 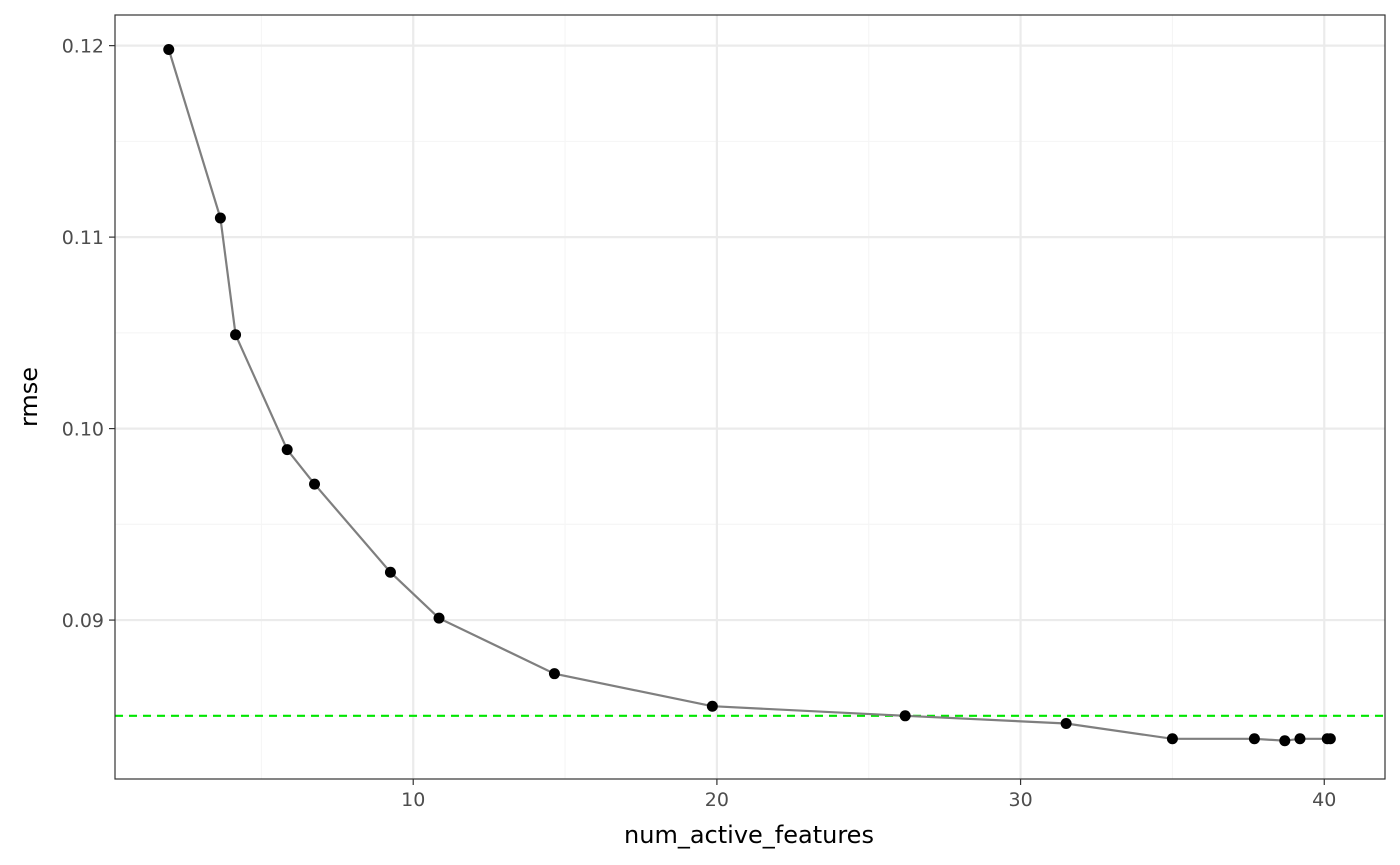 What do you see at coordinates (413, 800) in the screenshot?
I see `x-tick-label: 10` at bounding box center [413, 800].